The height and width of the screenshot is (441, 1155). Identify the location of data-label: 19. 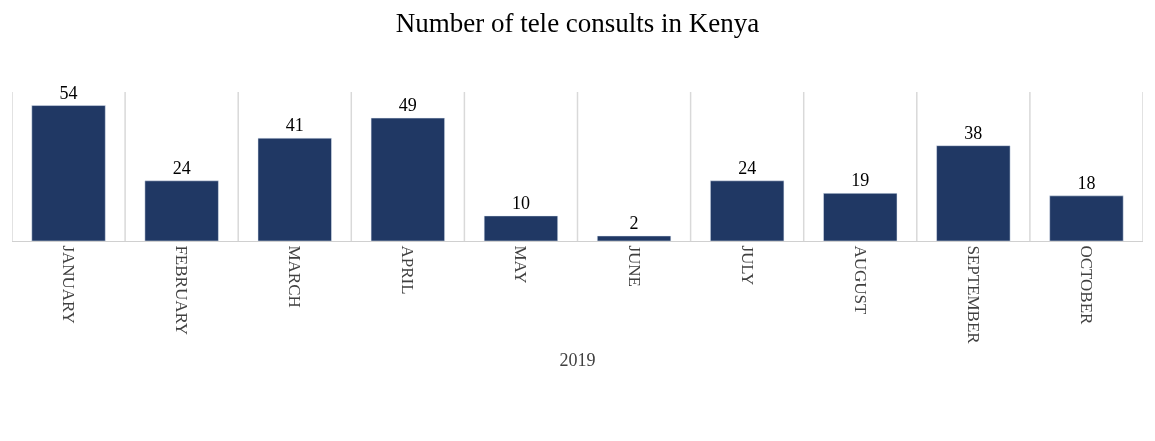
(860, 180).